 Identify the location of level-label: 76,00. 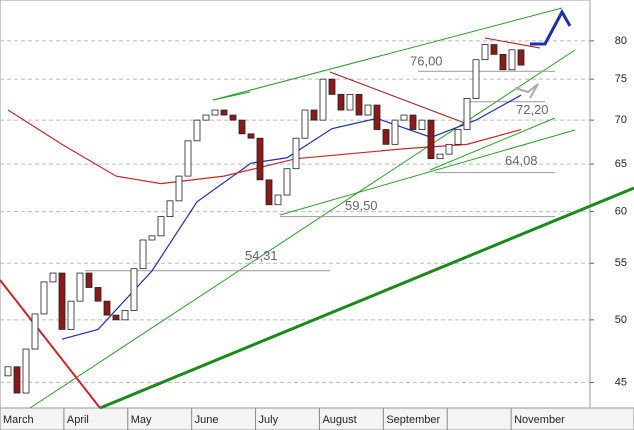
(426, 61).